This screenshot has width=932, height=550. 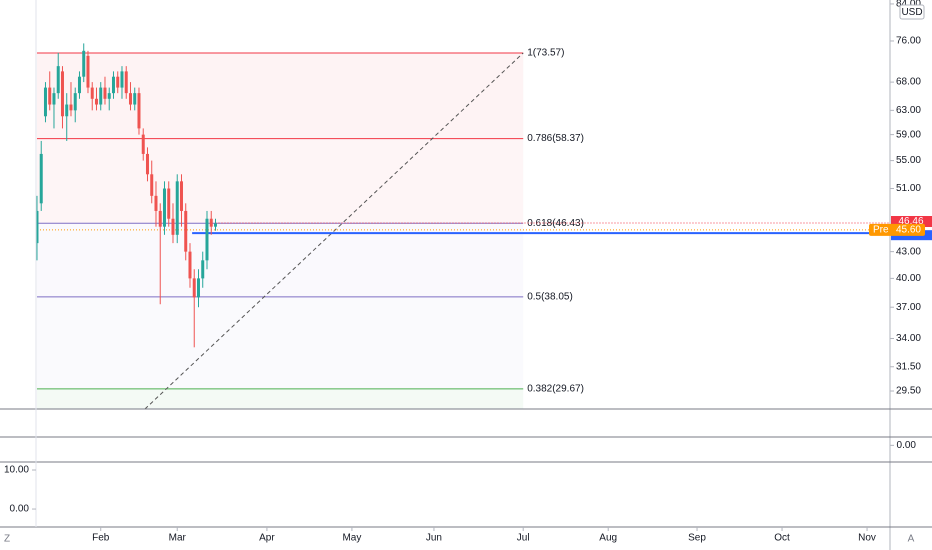 I want to click on last-price-label: 46.46, so click(x=910, y=221).